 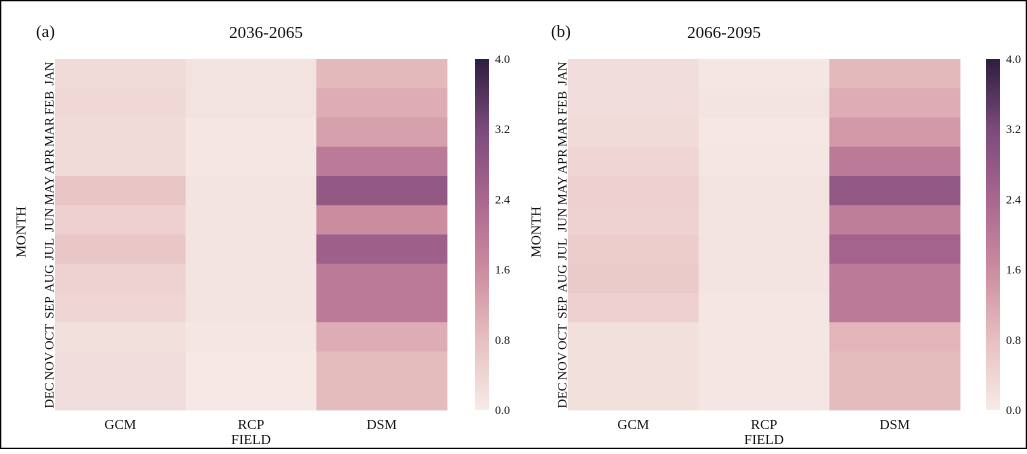 I want to click on x-axis-label: FIELD, so click(x=764, y=440).